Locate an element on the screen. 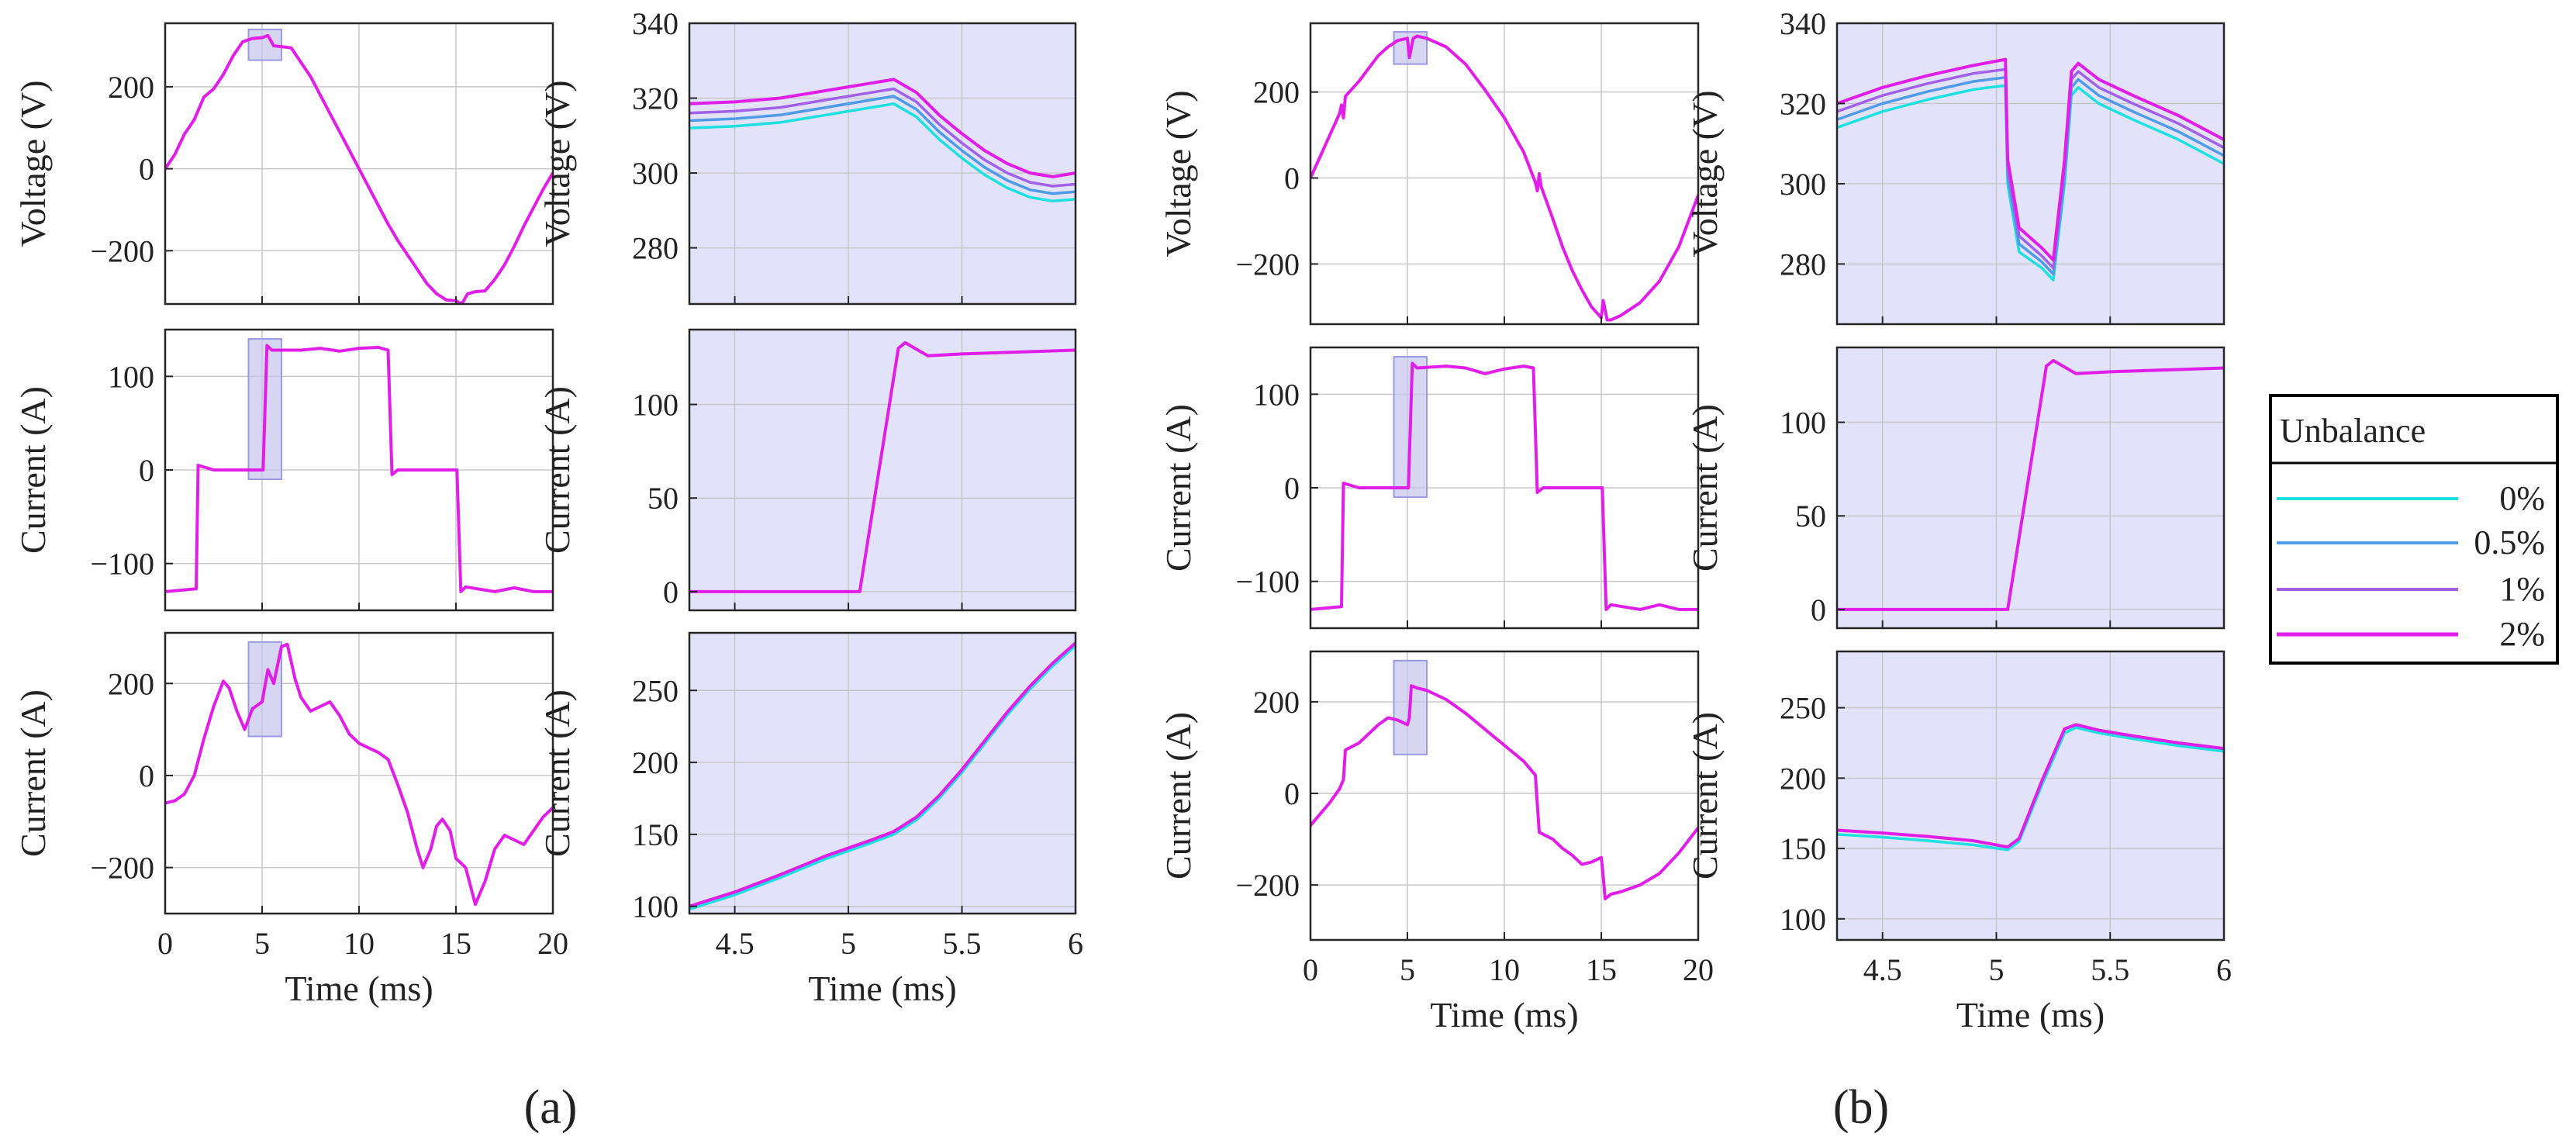 Image resolution: width=2576 pixels, height=1147 pixels. legend: Unbalance 0% 0.5% 1% 2% is located at coordinates (2414, 529).